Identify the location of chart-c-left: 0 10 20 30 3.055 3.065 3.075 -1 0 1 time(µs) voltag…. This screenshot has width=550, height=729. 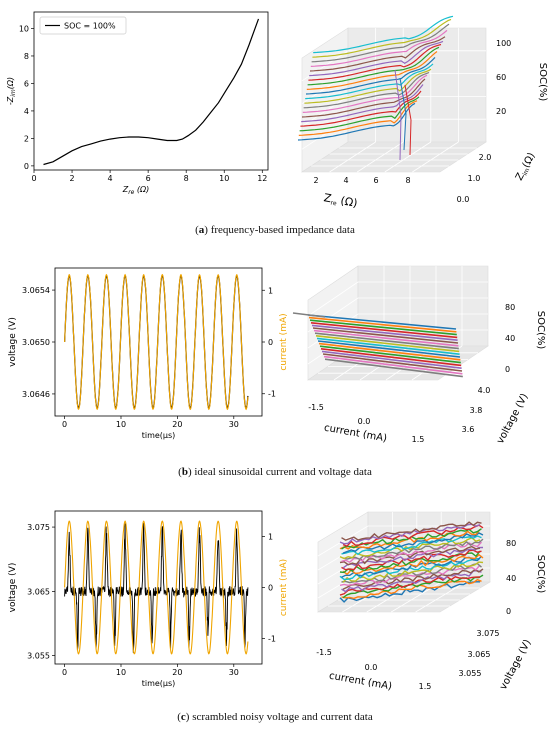
(148, 599).